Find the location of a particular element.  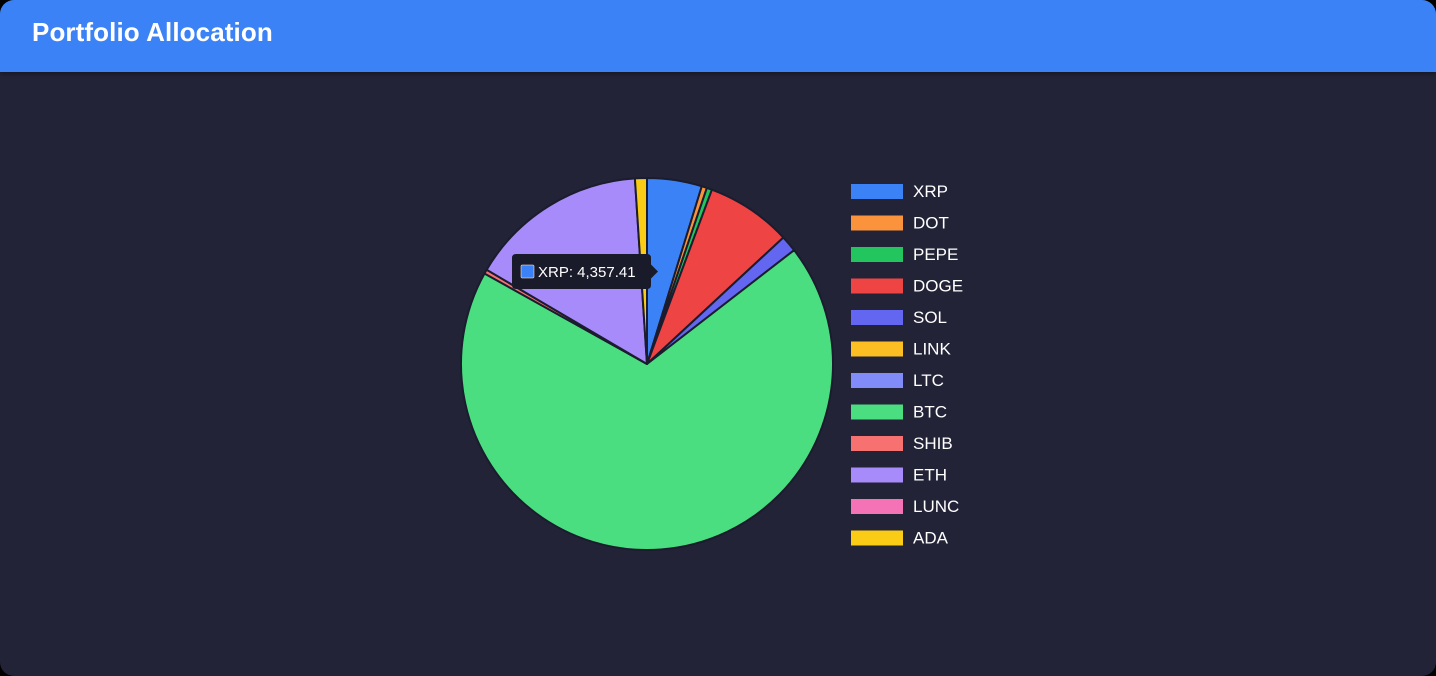

legend-label: XRP is located at coordinates (930, 191).